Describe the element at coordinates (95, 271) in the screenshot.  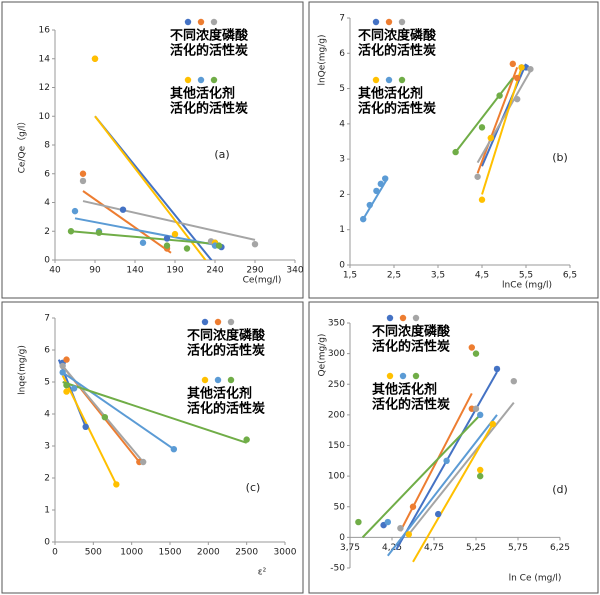
I see `x-tick-label: 90` at that location.